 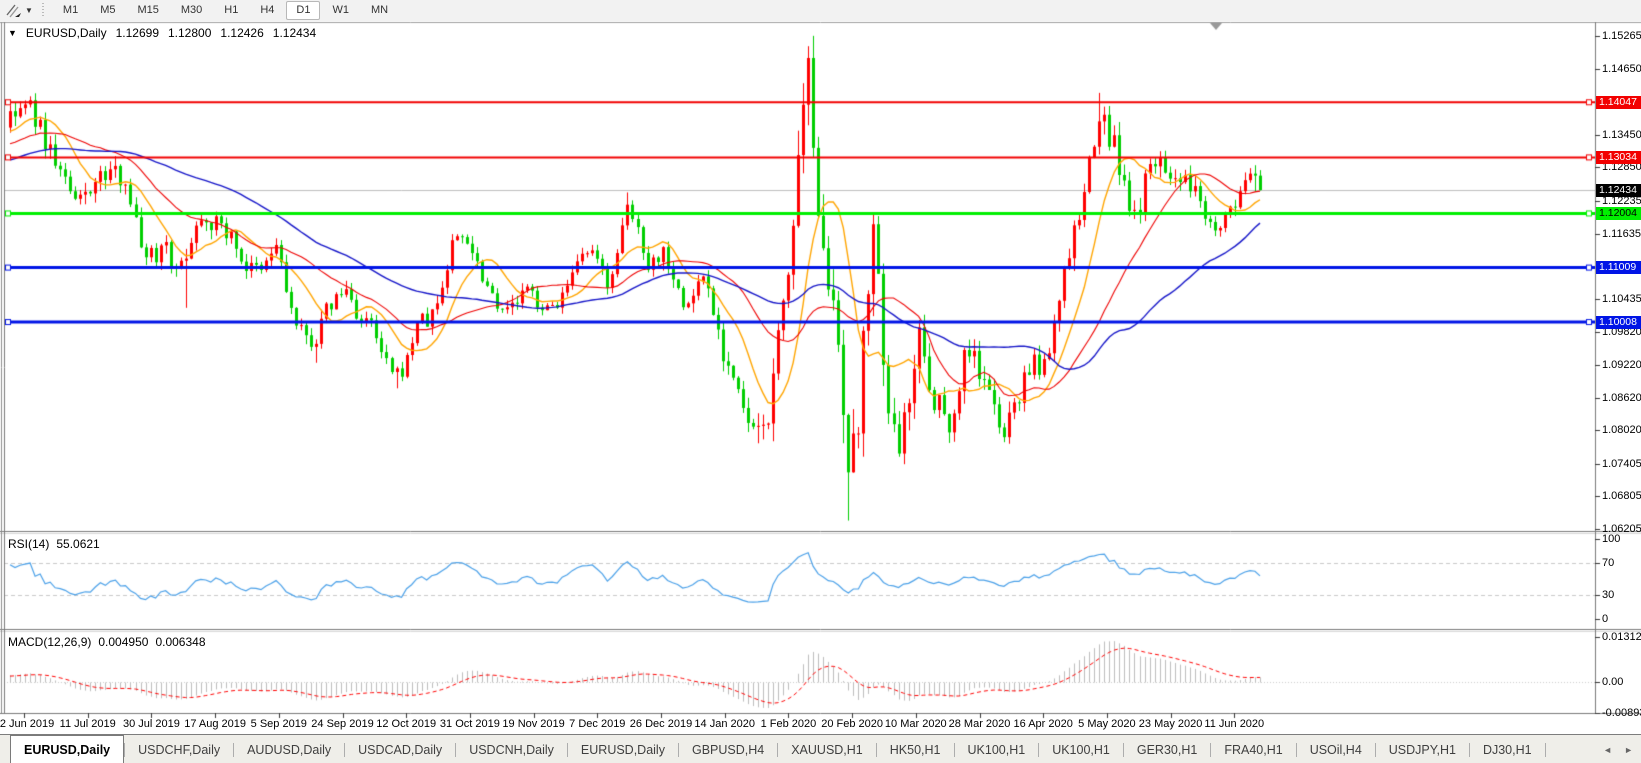 I want to click on tabs-scroll-left-icon: ◄, so click(x=1608, y=749).